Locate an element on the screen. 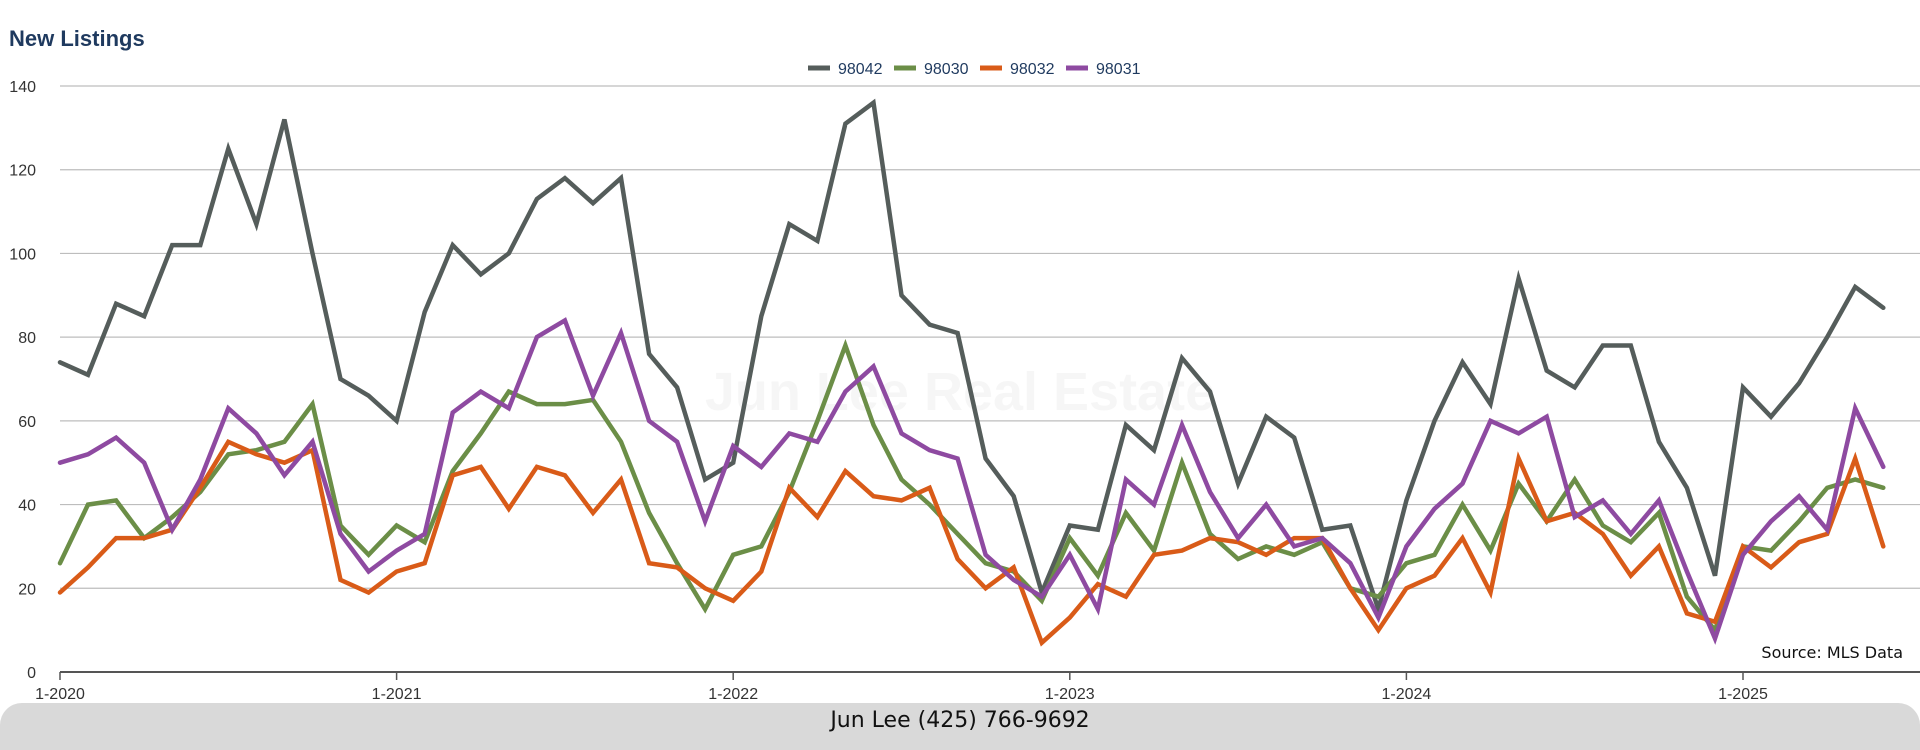 This screenshot has height=750, width=1920. y-tick-label: 20 is located at coordinates (27, 589).